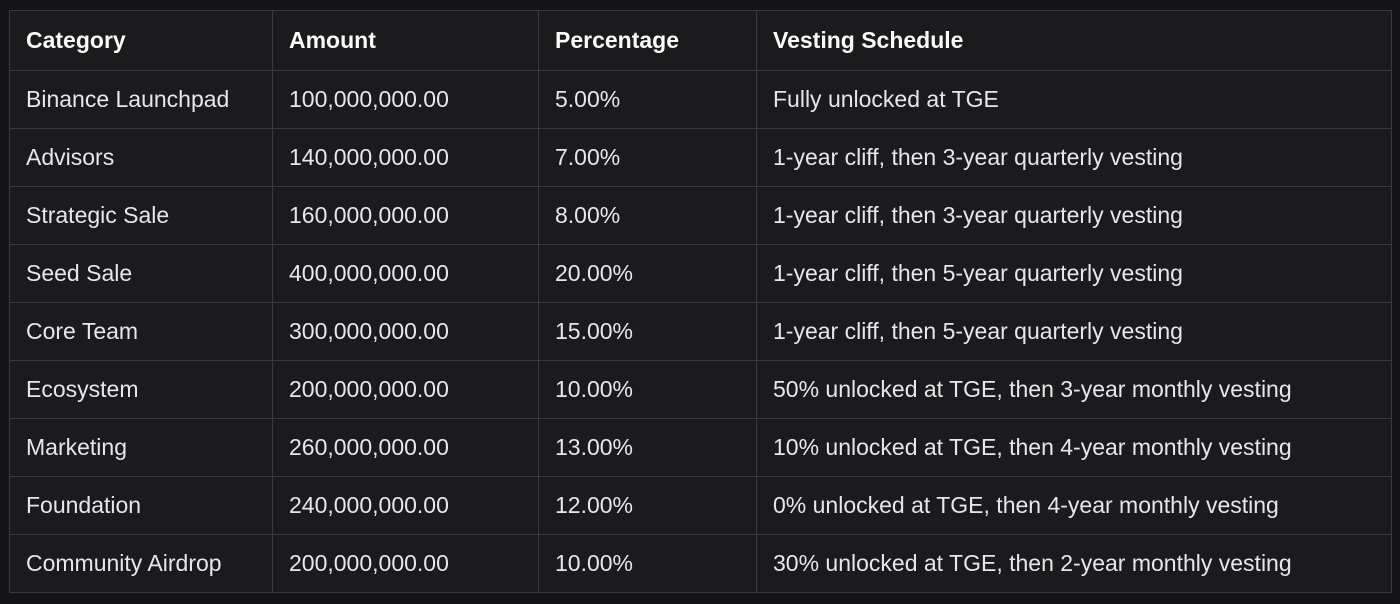  What do you see at coordinates (141, 157) in the screenshot?
I see `category-cell: Advisors` at bounding box center [141, 157].